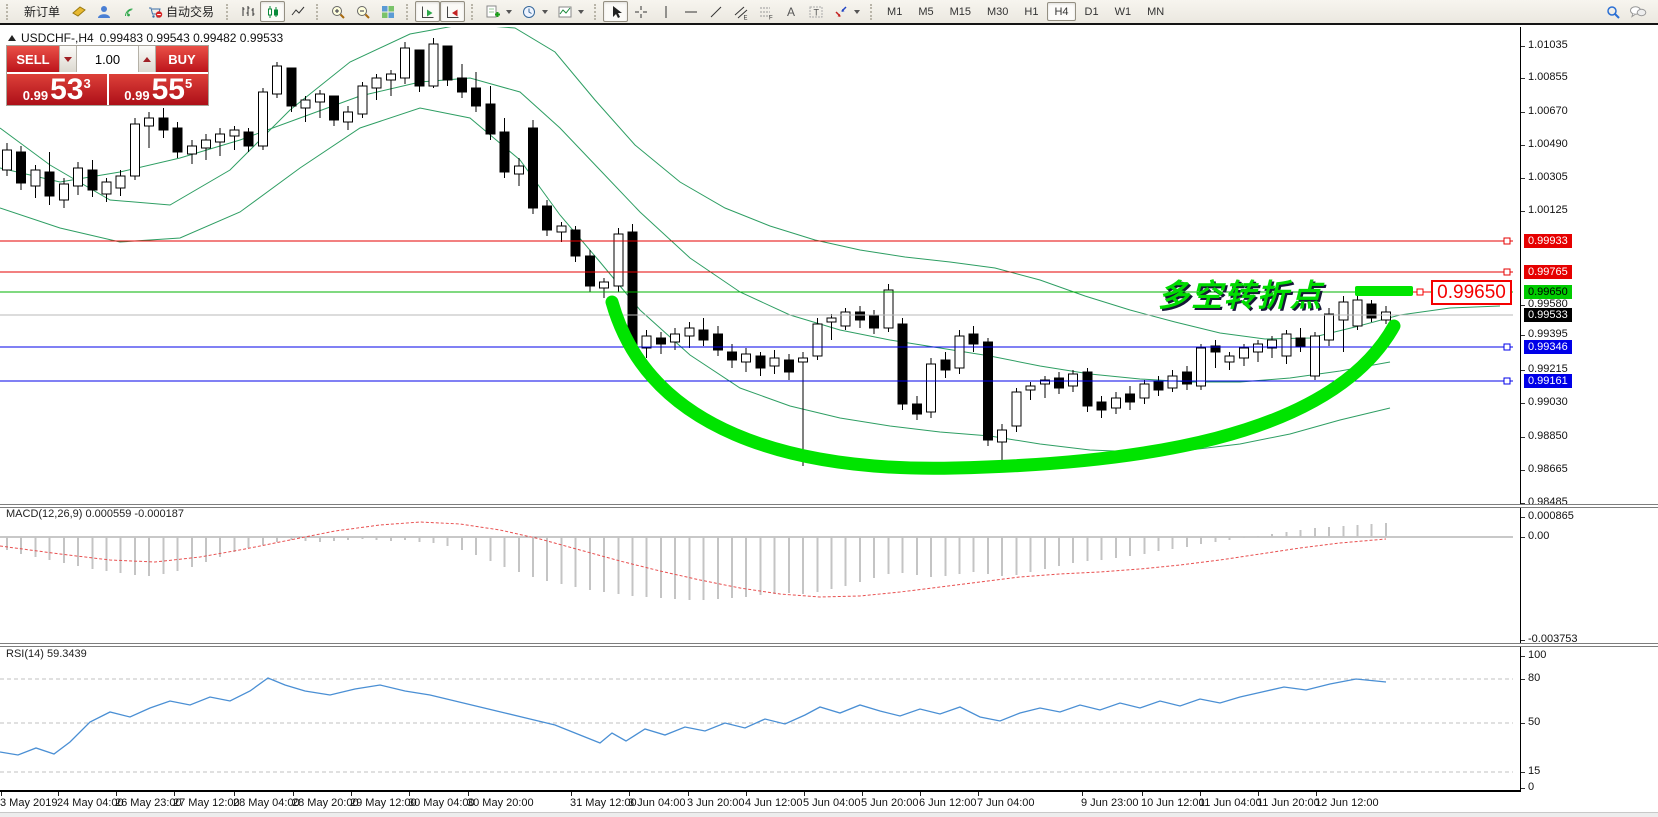 The image size is (1658, 817). Describe the element at coordinates (57, 89) in the screenshot. I see `sell-price-box: 0.99 53 3` at that location.